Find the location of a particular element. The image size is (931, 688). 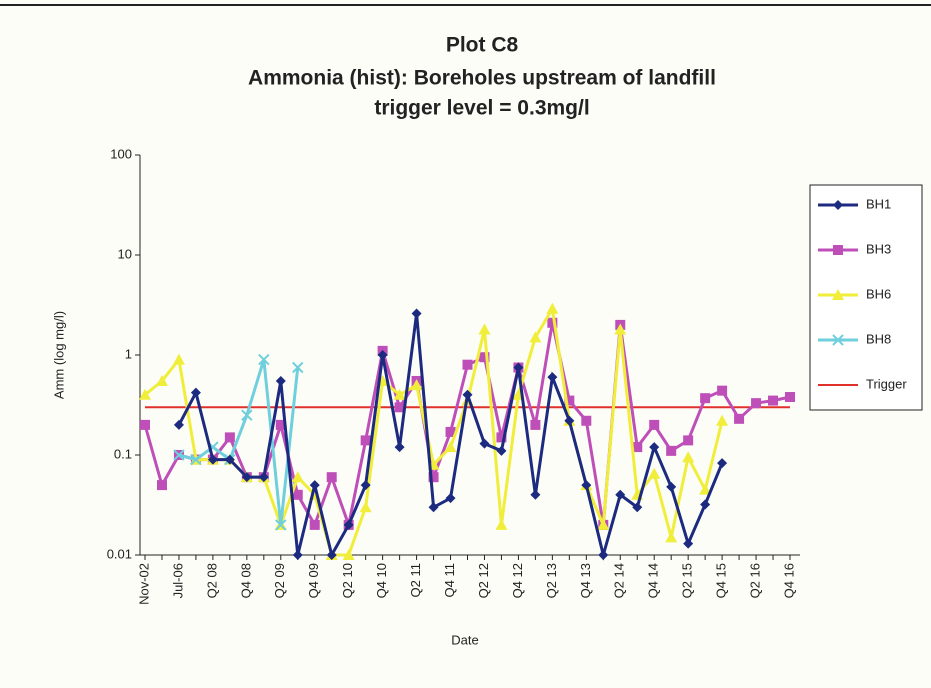

x-tick-label: Q4 14 is located at coordinates (653, 580).